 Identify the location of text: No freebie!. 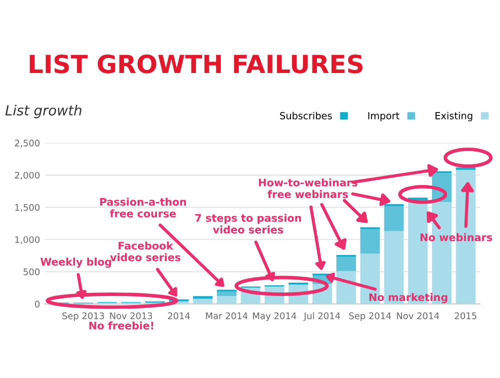
(121, 325).